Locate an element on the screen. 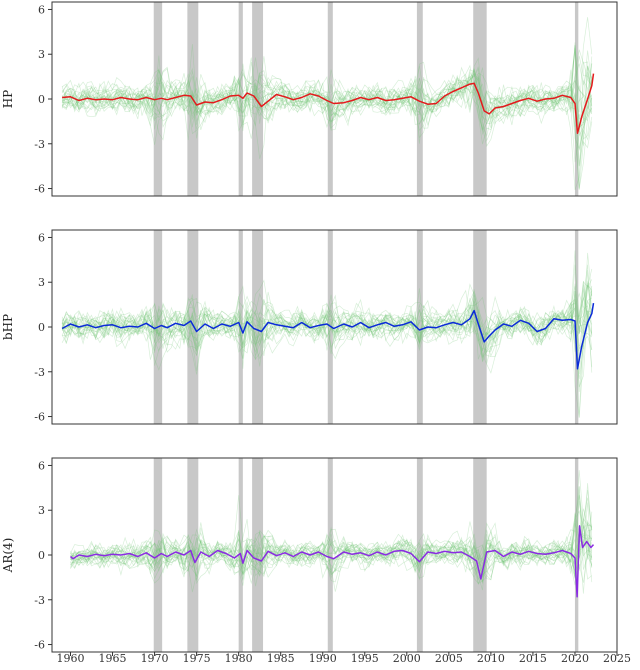 The height and width of the screenshot is (670, 640). x-tick-label: 1960 is located at coordinates (70, 658).